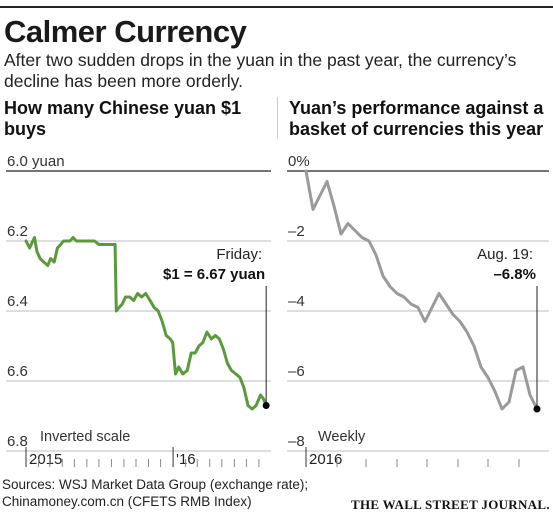  I want to click on y-tick-label: 6.0 yuan, so click(36, 161).